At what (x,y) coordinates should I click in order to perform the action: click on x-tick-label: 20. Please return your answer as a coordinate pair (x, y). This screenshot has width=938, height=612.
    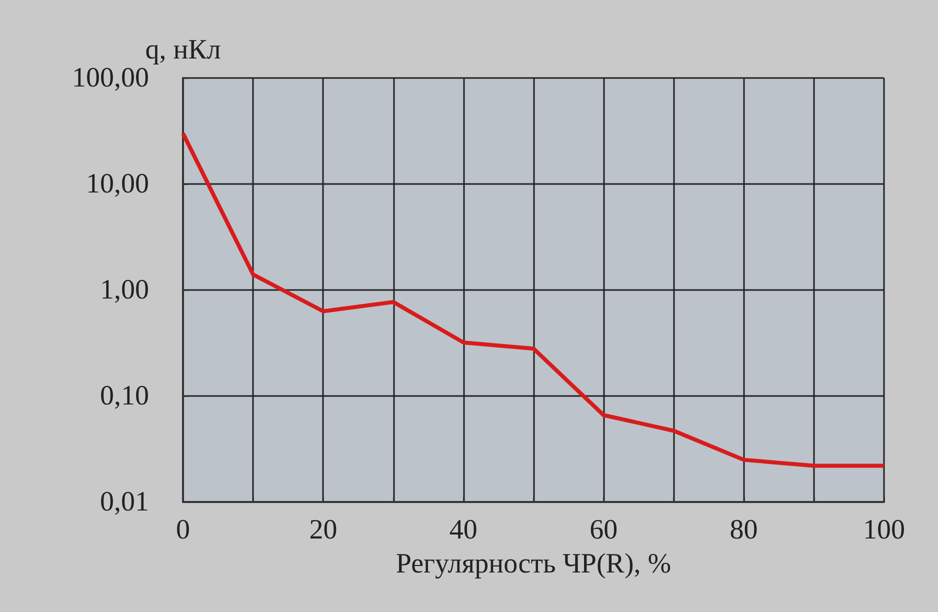
    Looking at the image, I should click on (323, 530).